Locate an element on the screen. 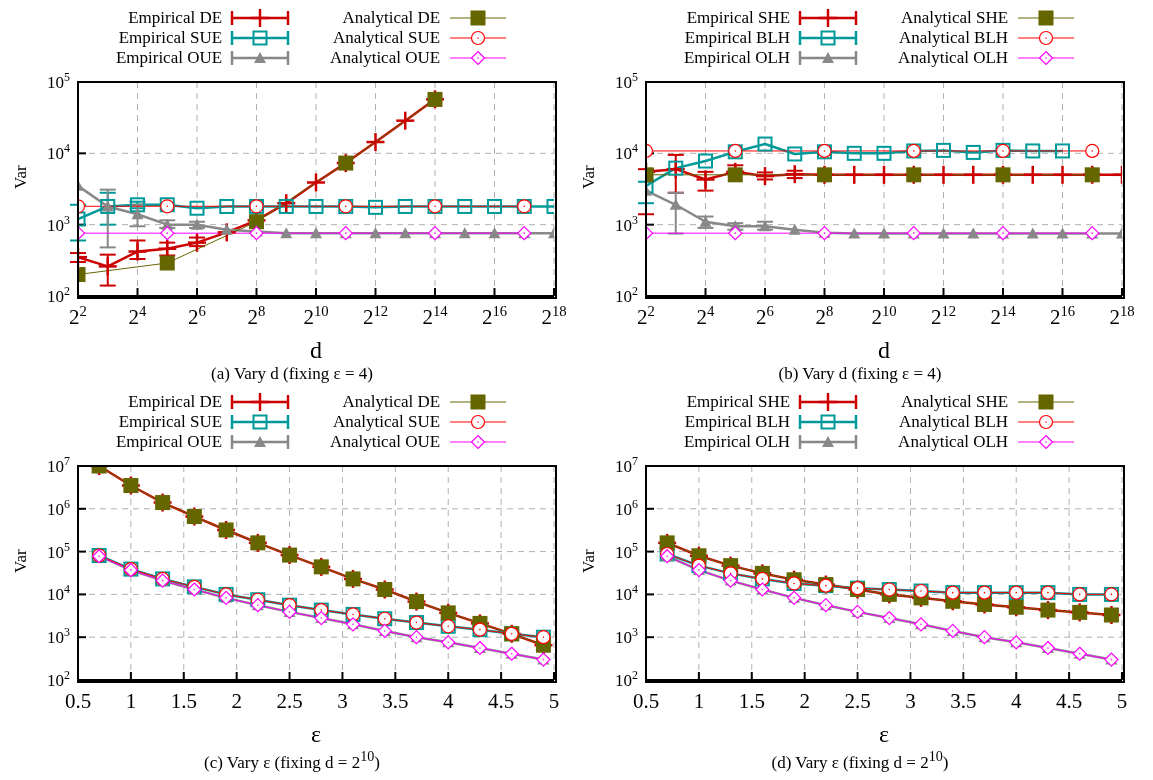  text: (d) Vary ε (fixing d = 2$^{10}$) is located at coordinates (860, 760).